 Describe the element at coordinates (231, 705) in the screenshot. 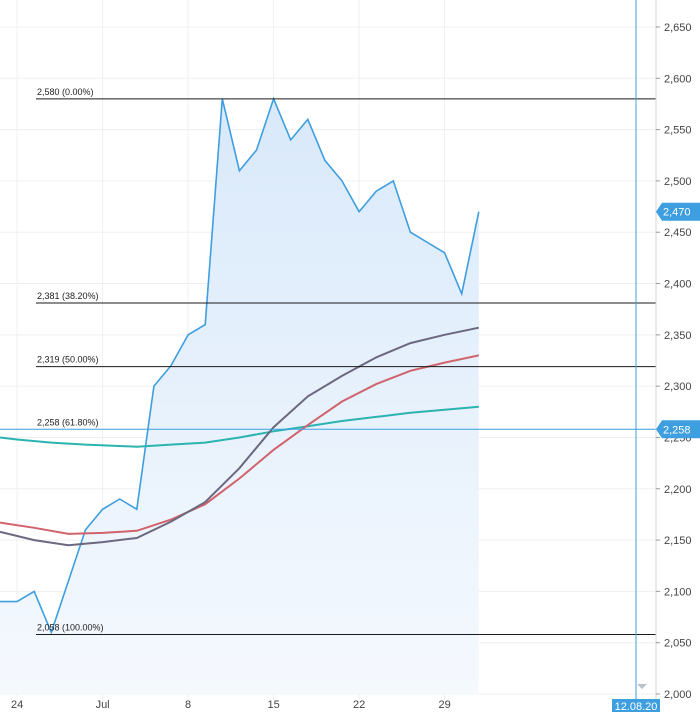

I see `x-axis: 24 Jul 8 15 22 29` at that location.